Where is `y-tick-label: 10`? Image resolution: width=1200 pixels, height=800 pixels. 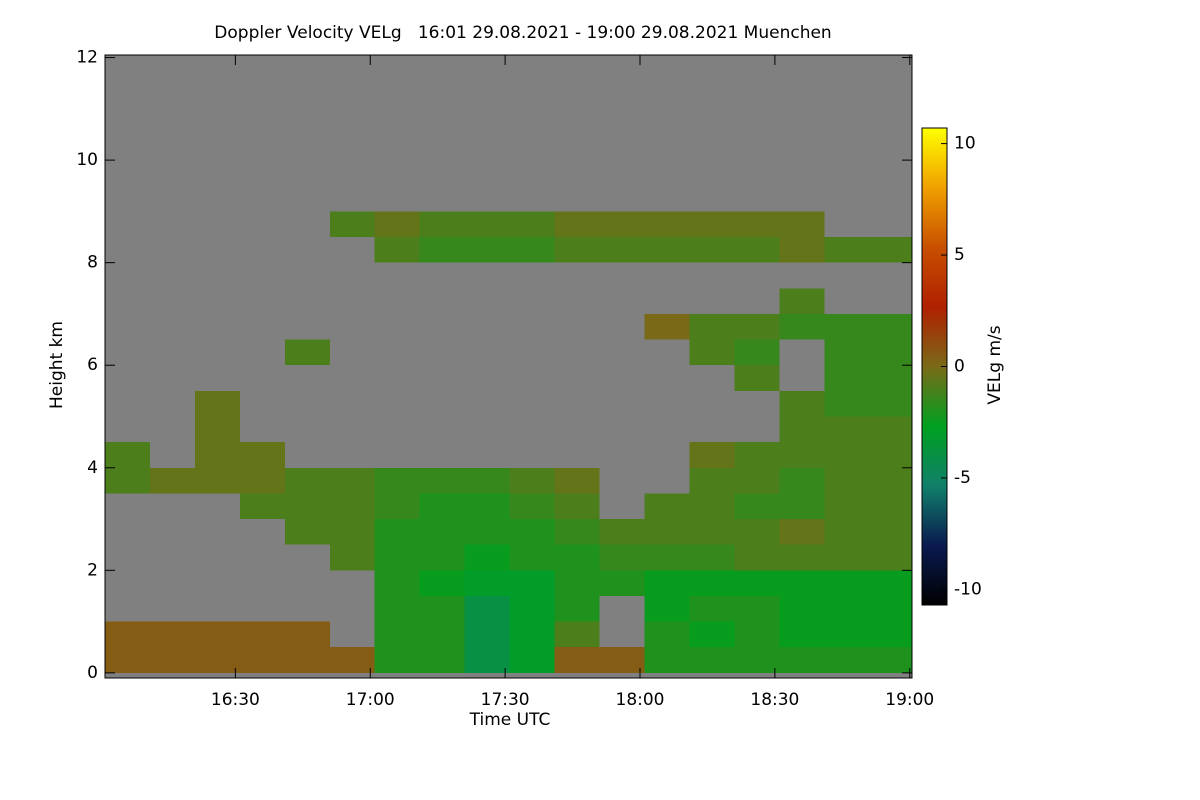 y-tick-label: 10 is located at coordinates (87, 160).